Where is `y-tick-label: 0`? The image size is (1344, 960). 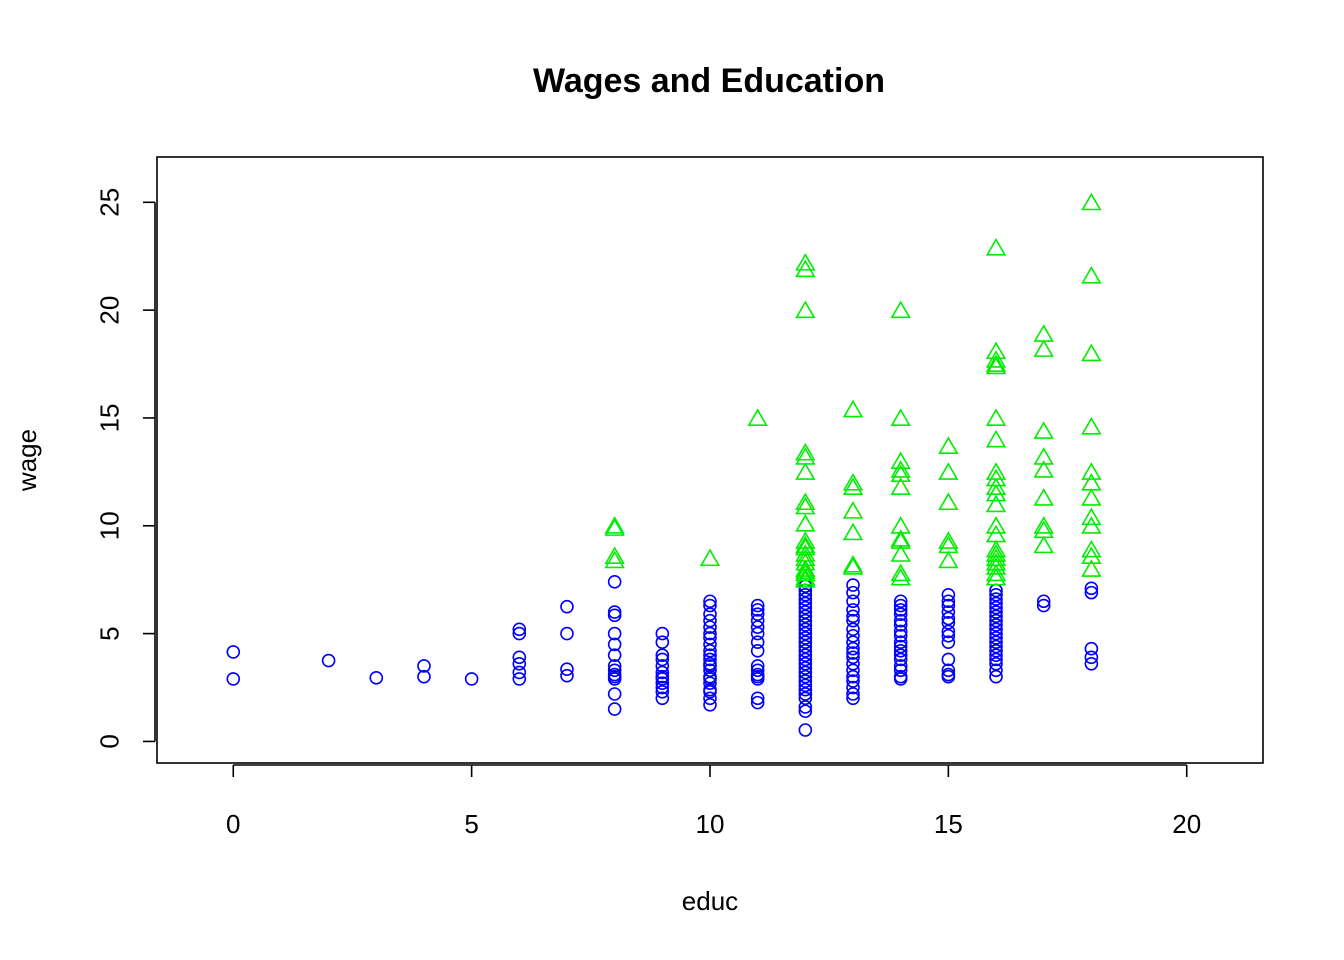 y-tick-label: 0 is located at coordinates (109, 741).